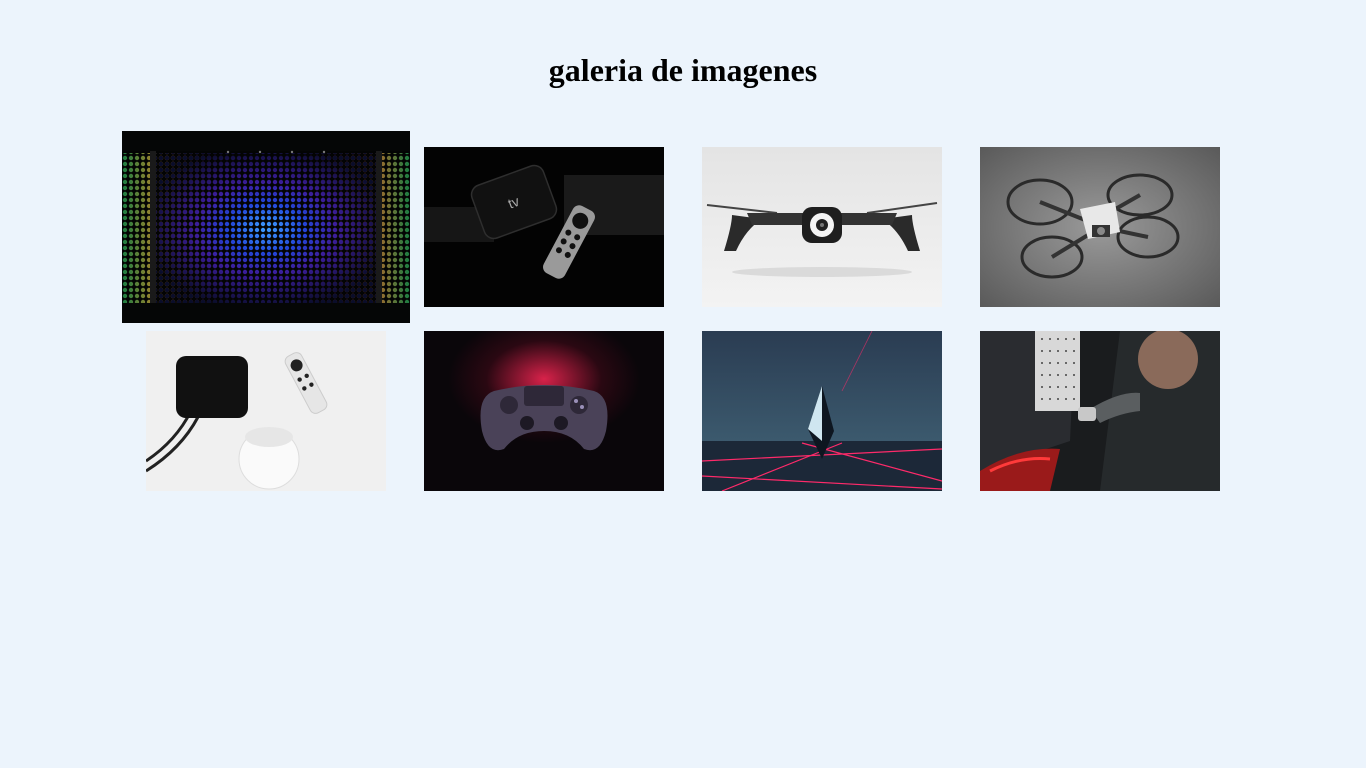 This screenshot has width=1366, height=768. I want to click on gallery-image-car-charging, so click(1100, 411).